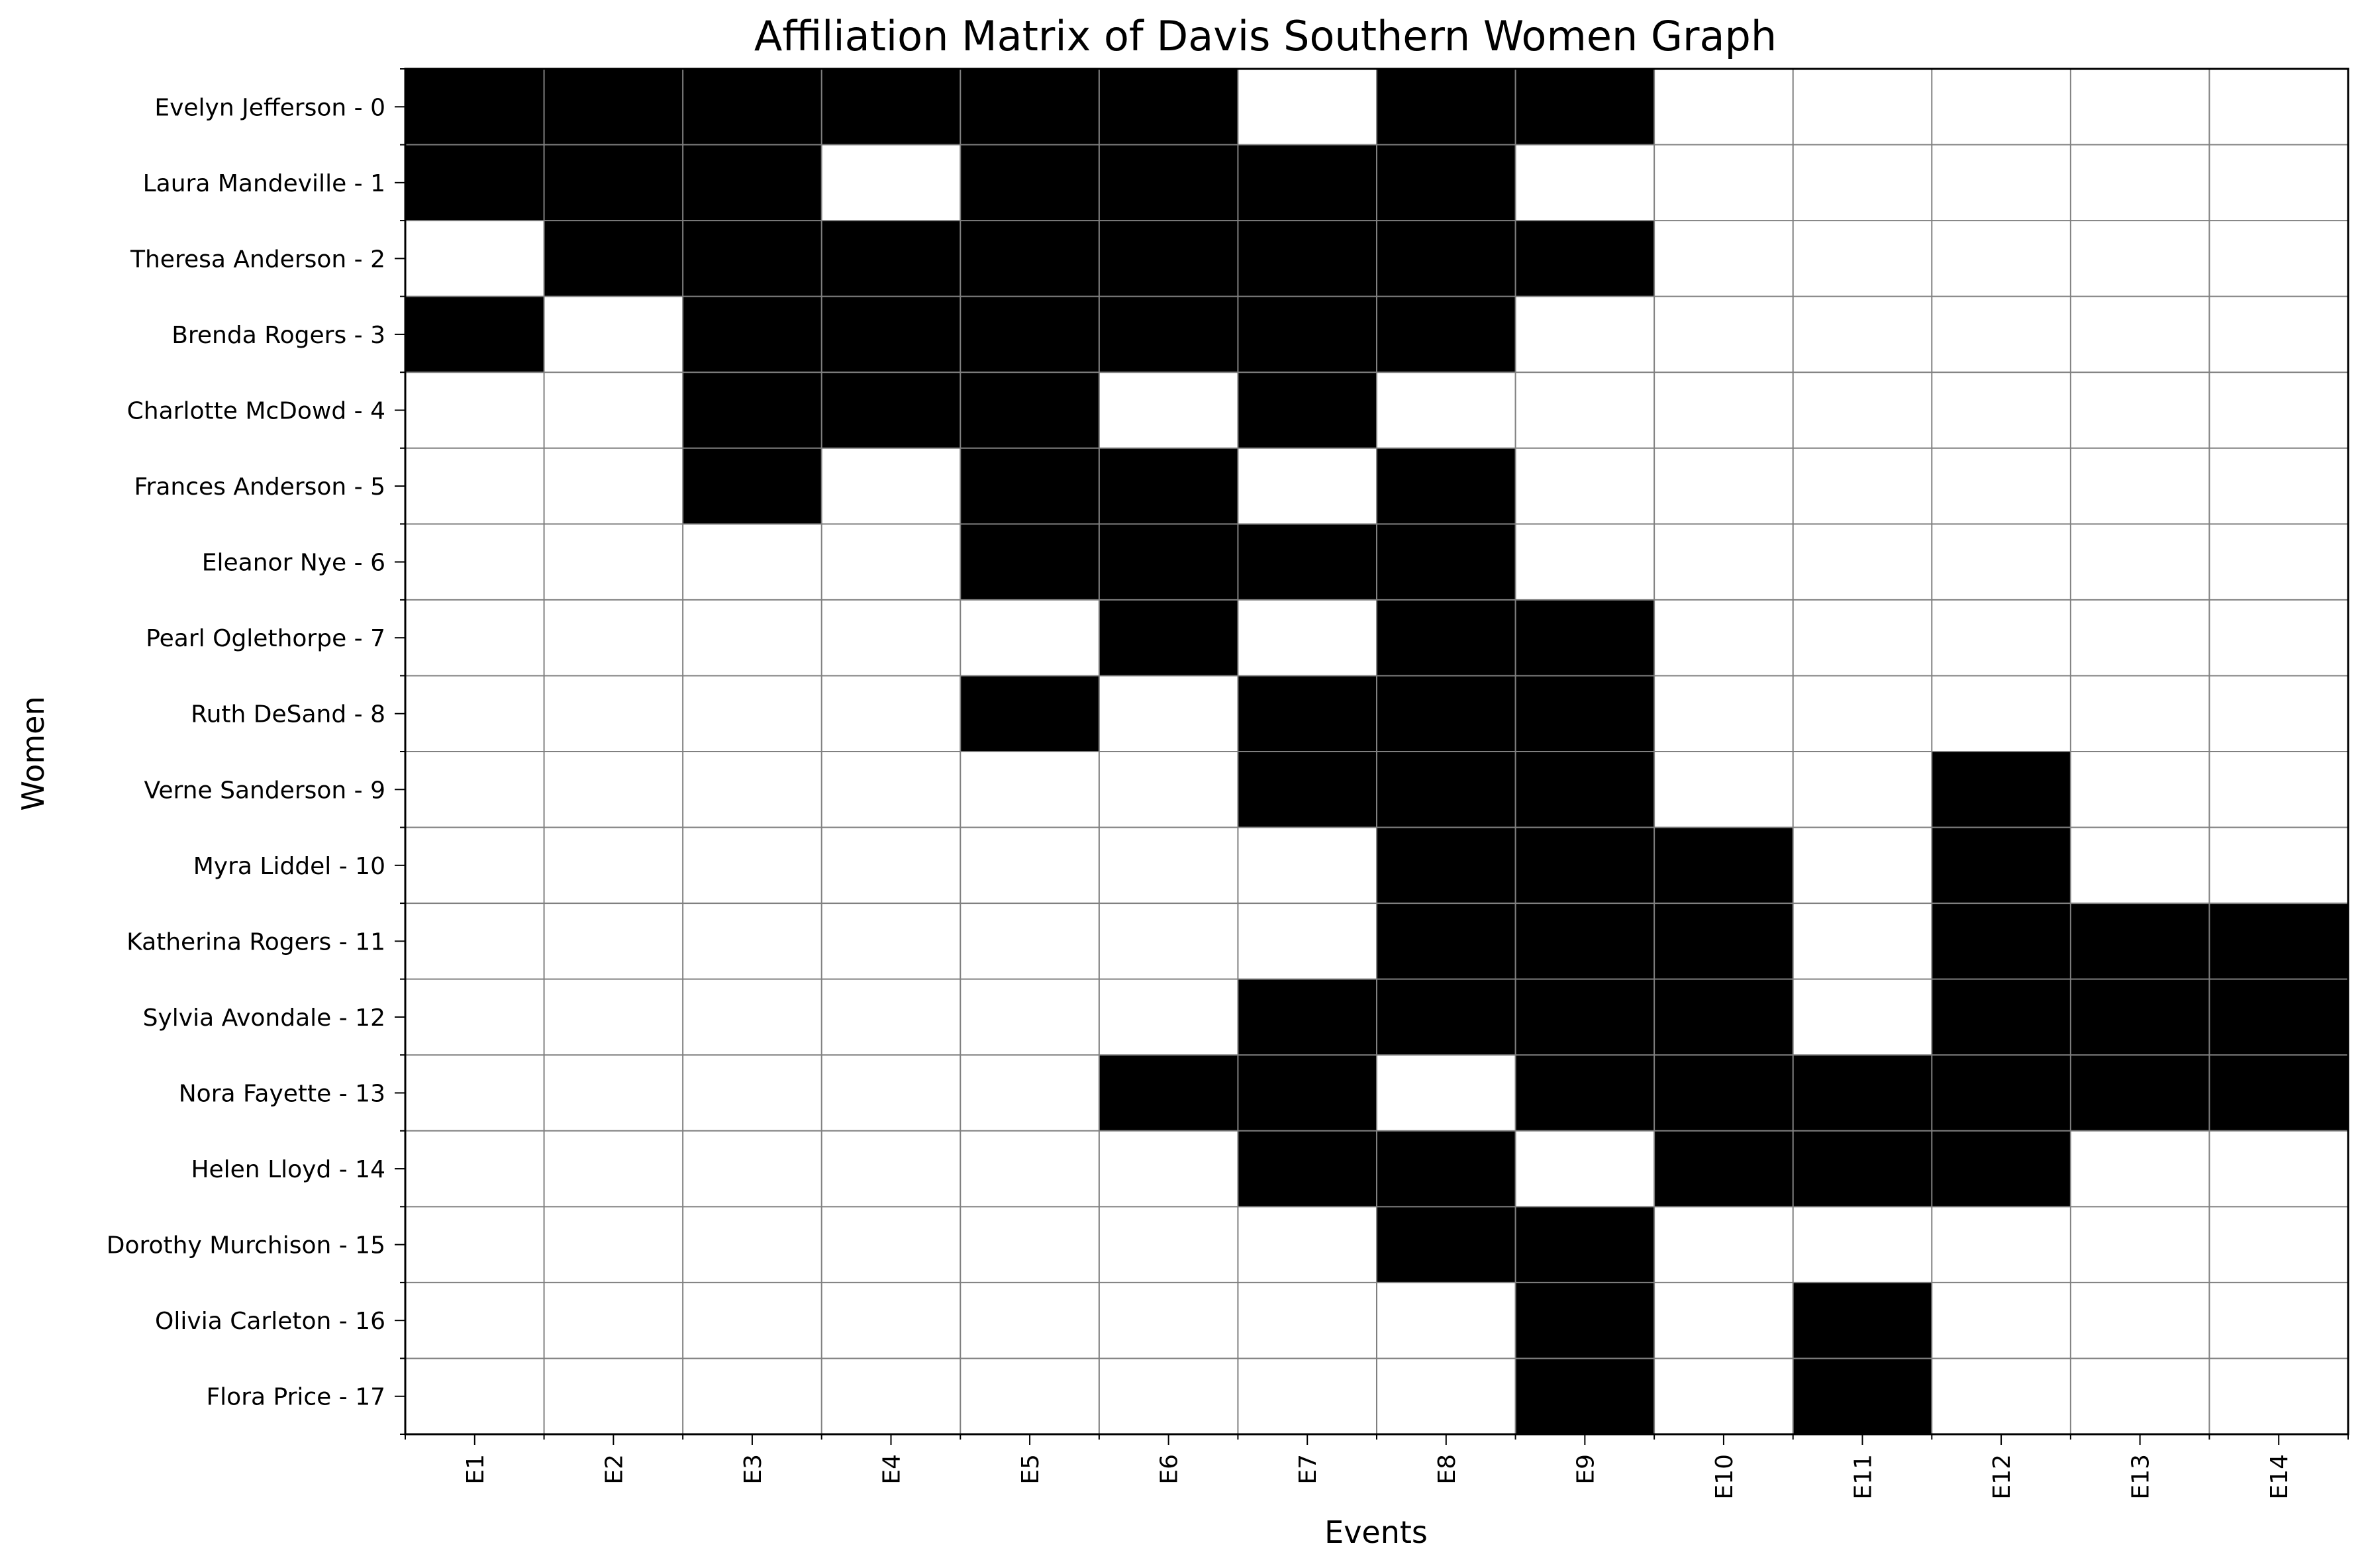 The height and width of the screenshot is (1568, 2366). Describe the element at coordinates (257, 259) in the screenshot. I see `y-tick-label: Theresa Anderson - 2` at that location.